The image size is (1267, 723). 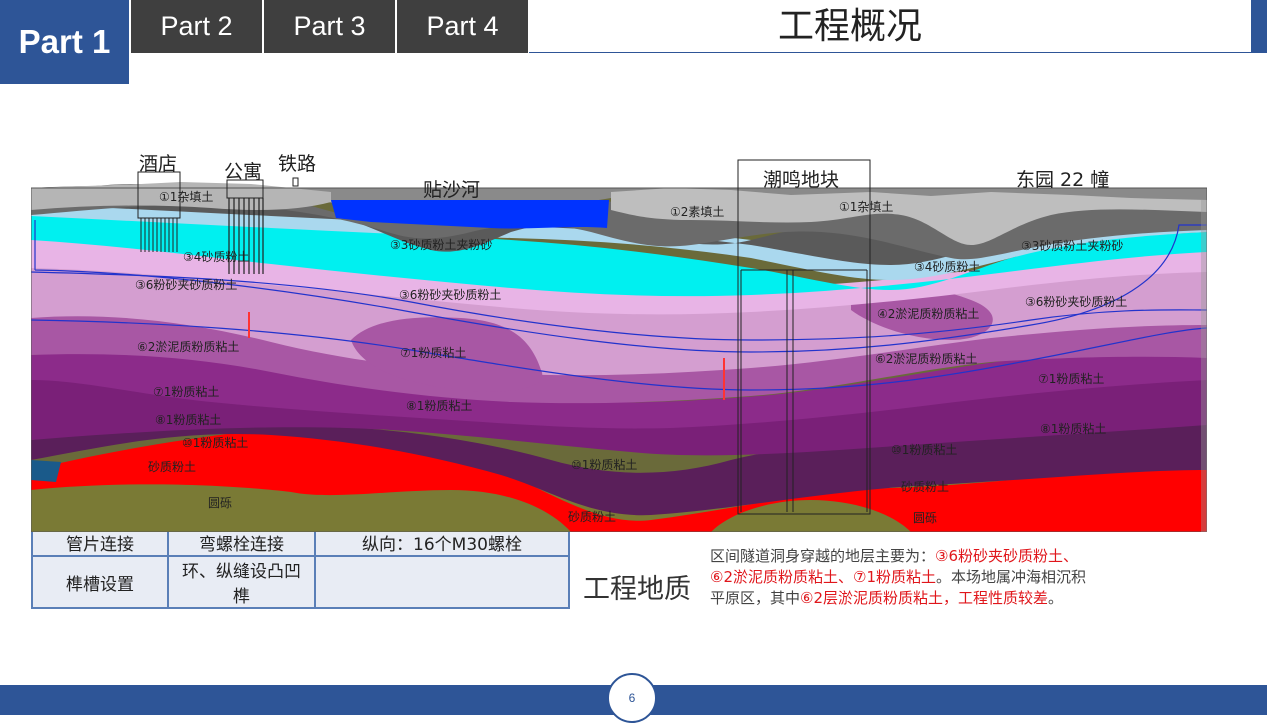 What do you see at coordinates (619, 480) in the screenshot?
I see `layer-sand-silt` at bounding box center [619, 480].